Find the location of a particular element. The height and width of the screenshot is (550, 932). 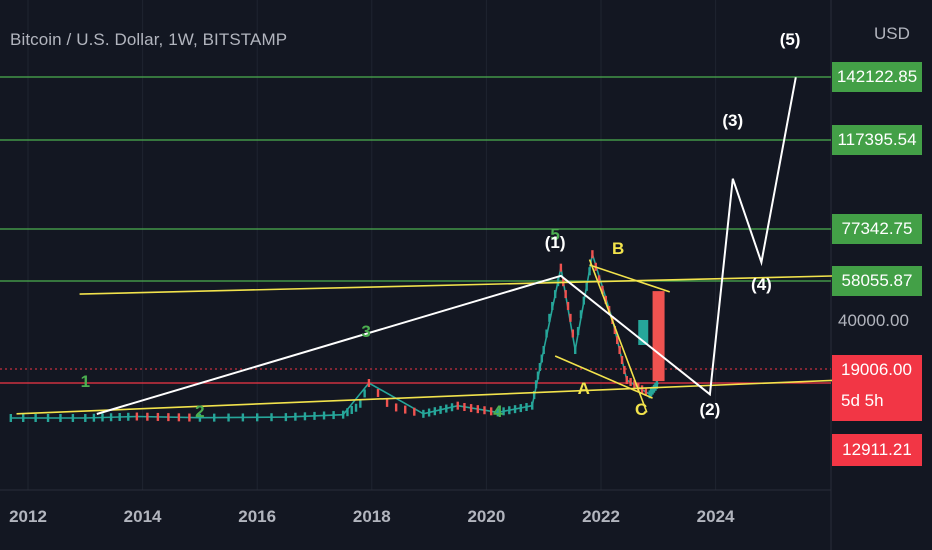

currency-label: USD is located at coordinates (892, 33).